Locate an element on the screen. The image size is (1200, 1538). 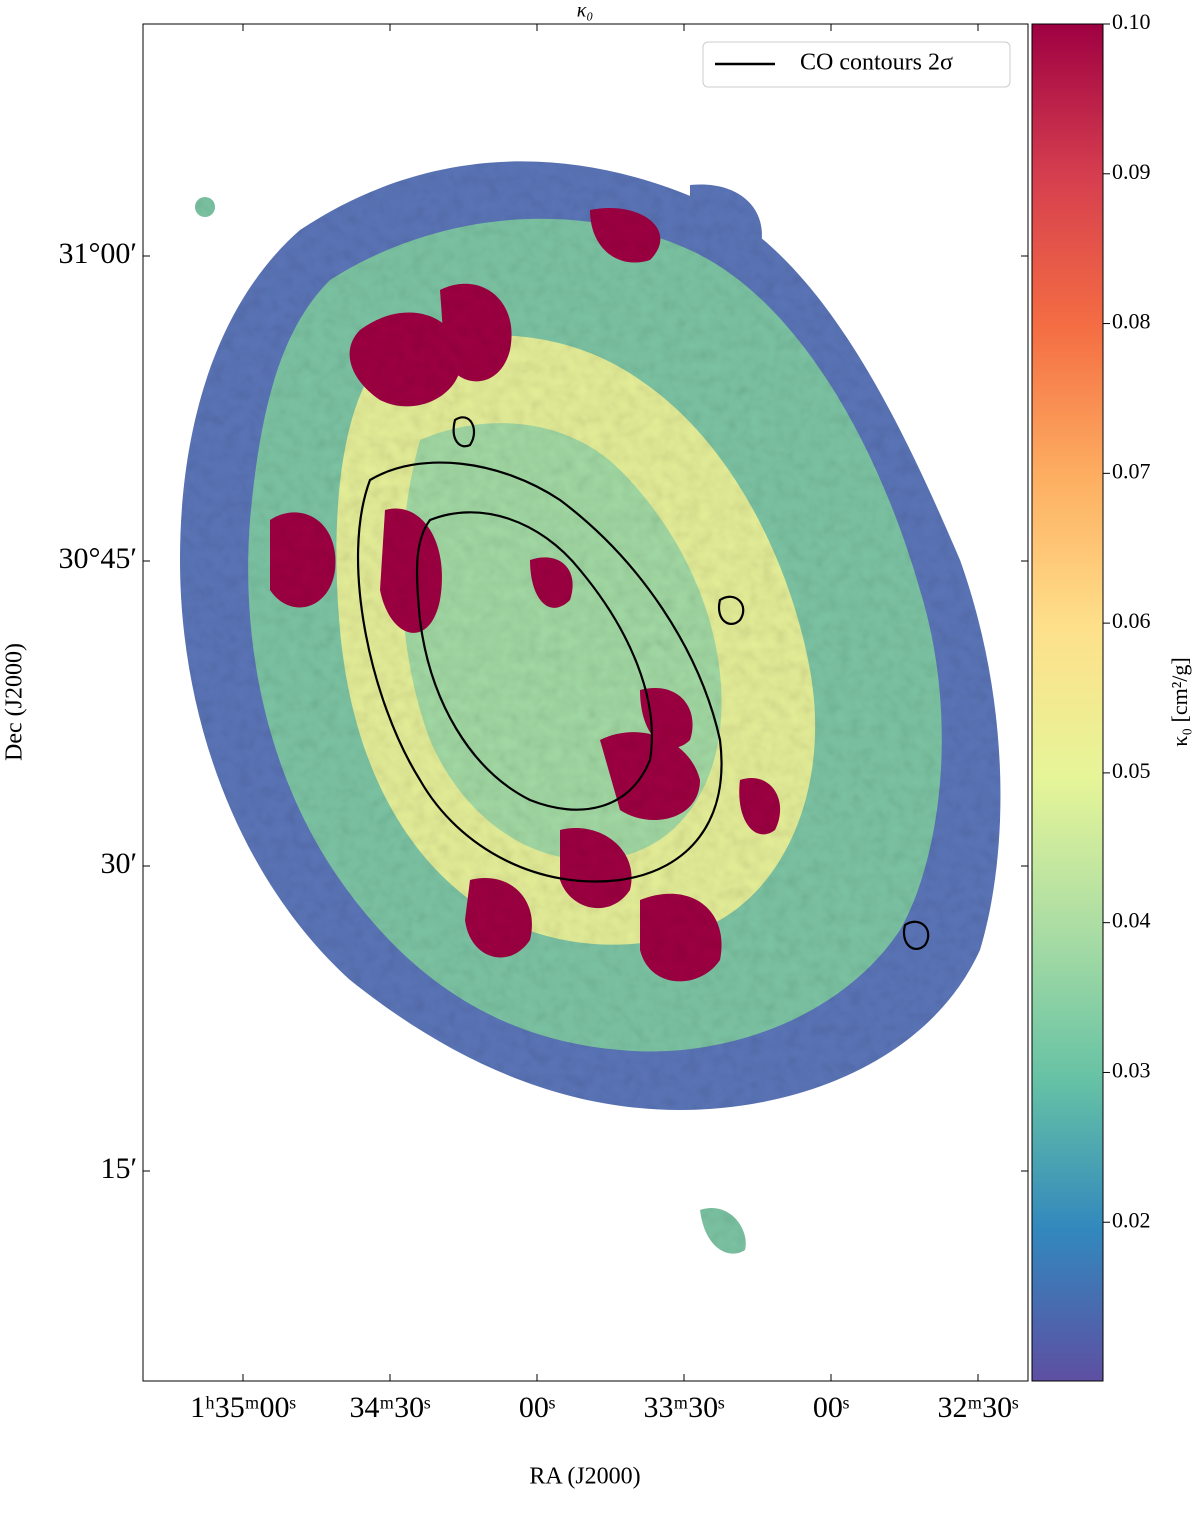
x-axis-label: RA (J2000) is located at coordinates (584, 1477).